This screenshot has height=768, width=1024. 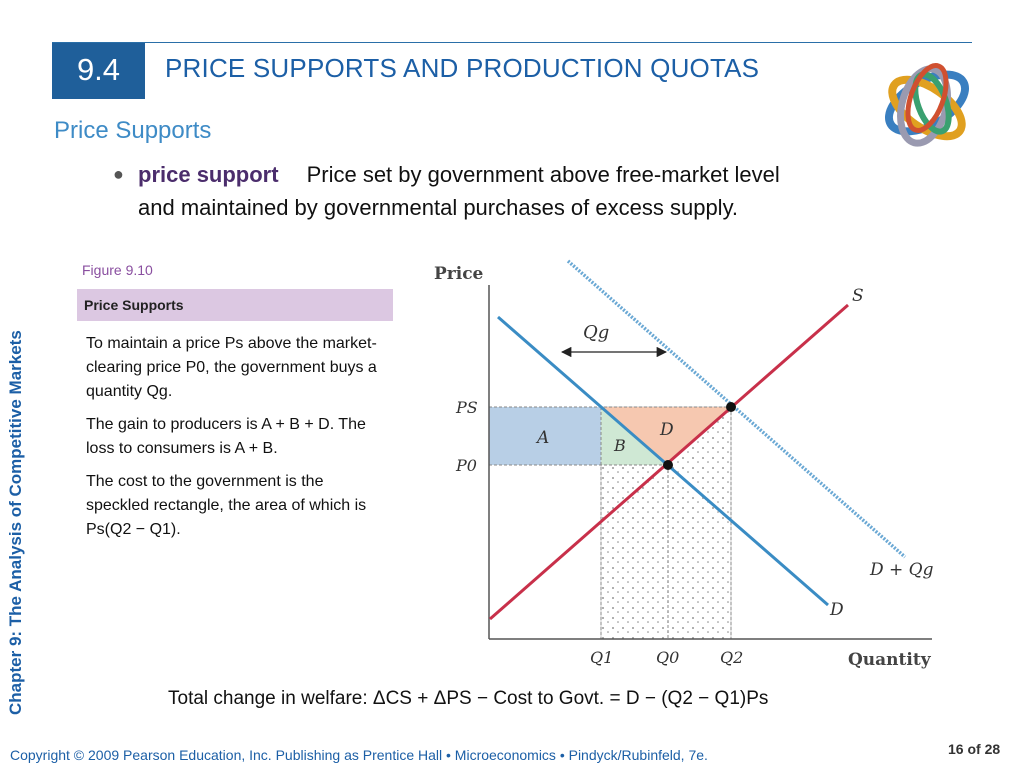 I want to click on area-d-label: D, so click(x=666, y=430).